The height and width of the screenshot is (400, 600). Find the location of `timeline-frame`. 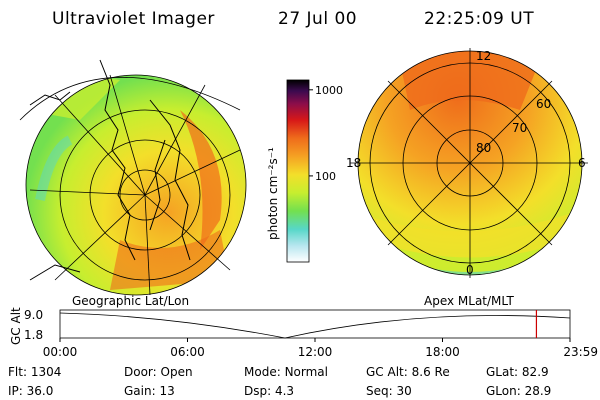

timeline-frame is located at coordinates (315, 324).